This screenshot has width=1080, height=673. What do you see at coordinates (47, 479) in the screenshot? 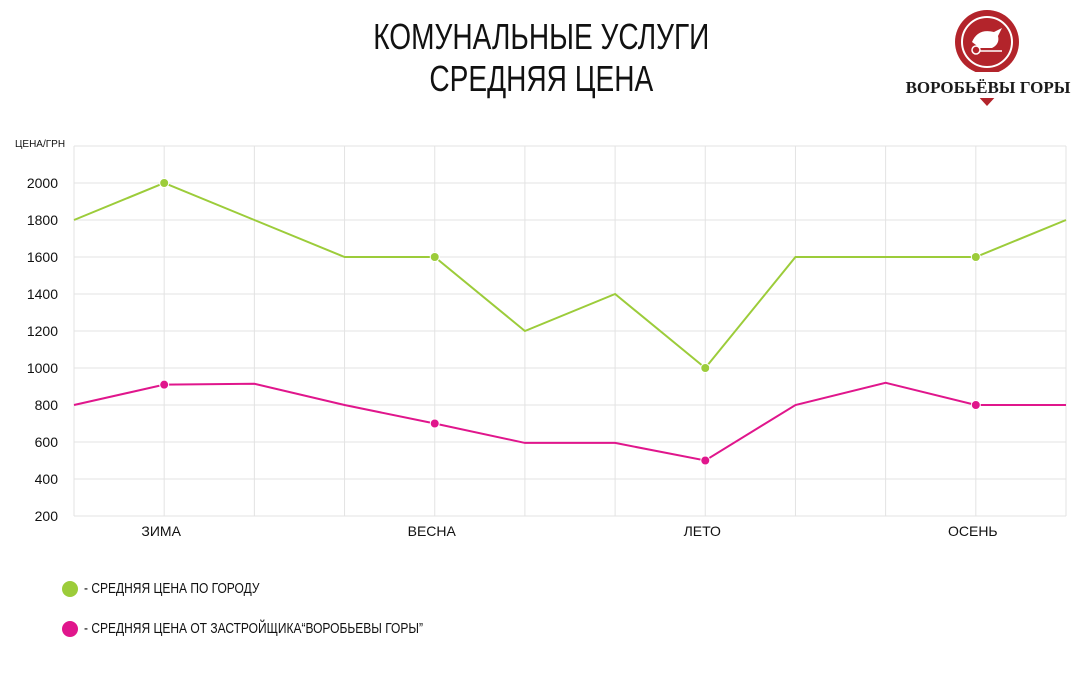
I see `y-tick-label: 400` at bounding box center [47, 479].